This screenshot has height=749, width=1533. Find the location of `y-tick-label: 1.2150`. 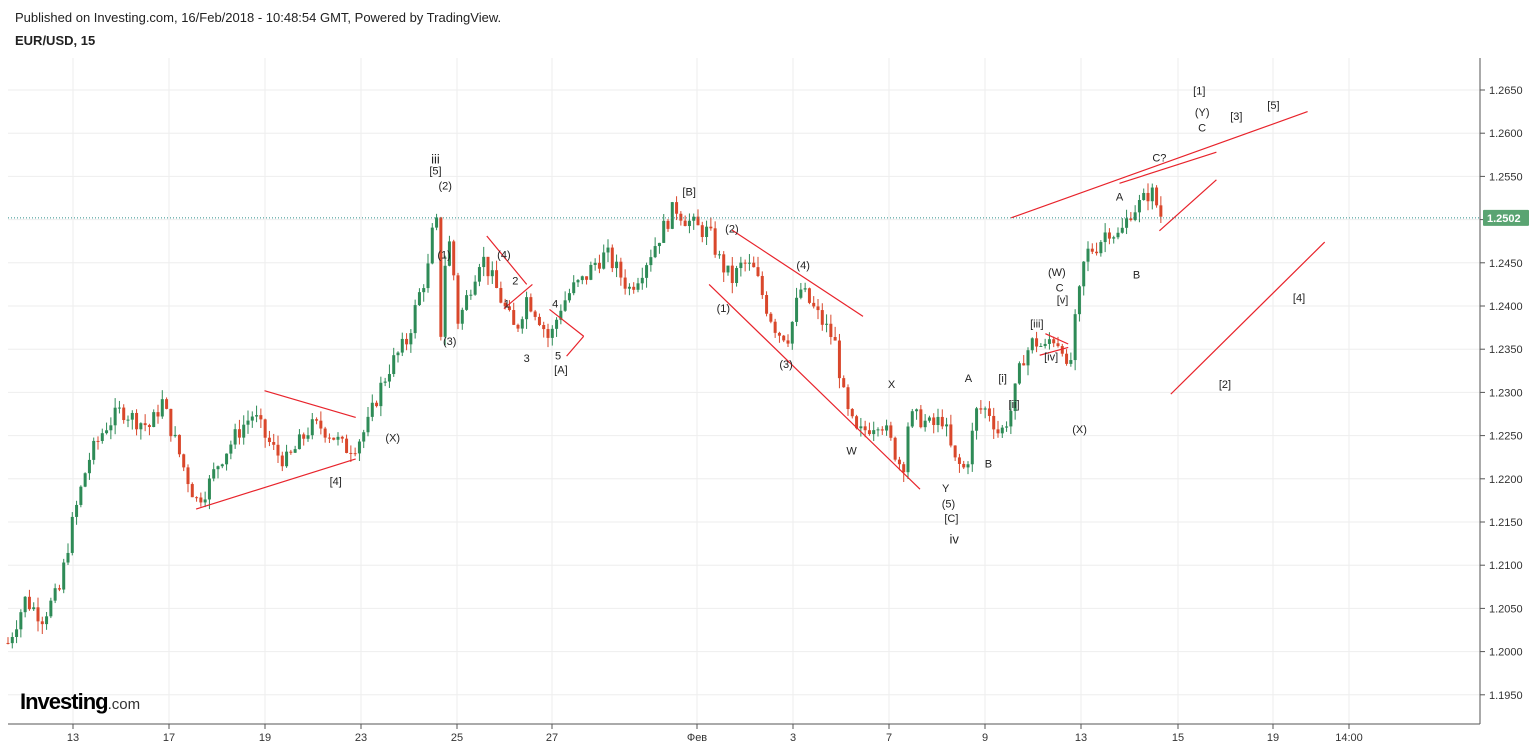

y-tick-label: 1.2150 is located at coordinates (1506, 523).